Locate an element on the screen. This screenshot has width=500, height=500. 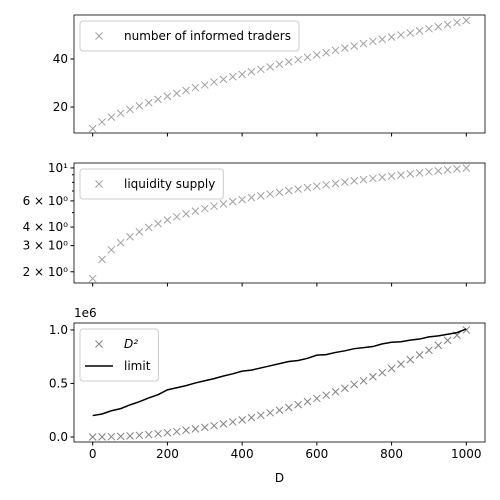
line is located at coordinates (279, 372).